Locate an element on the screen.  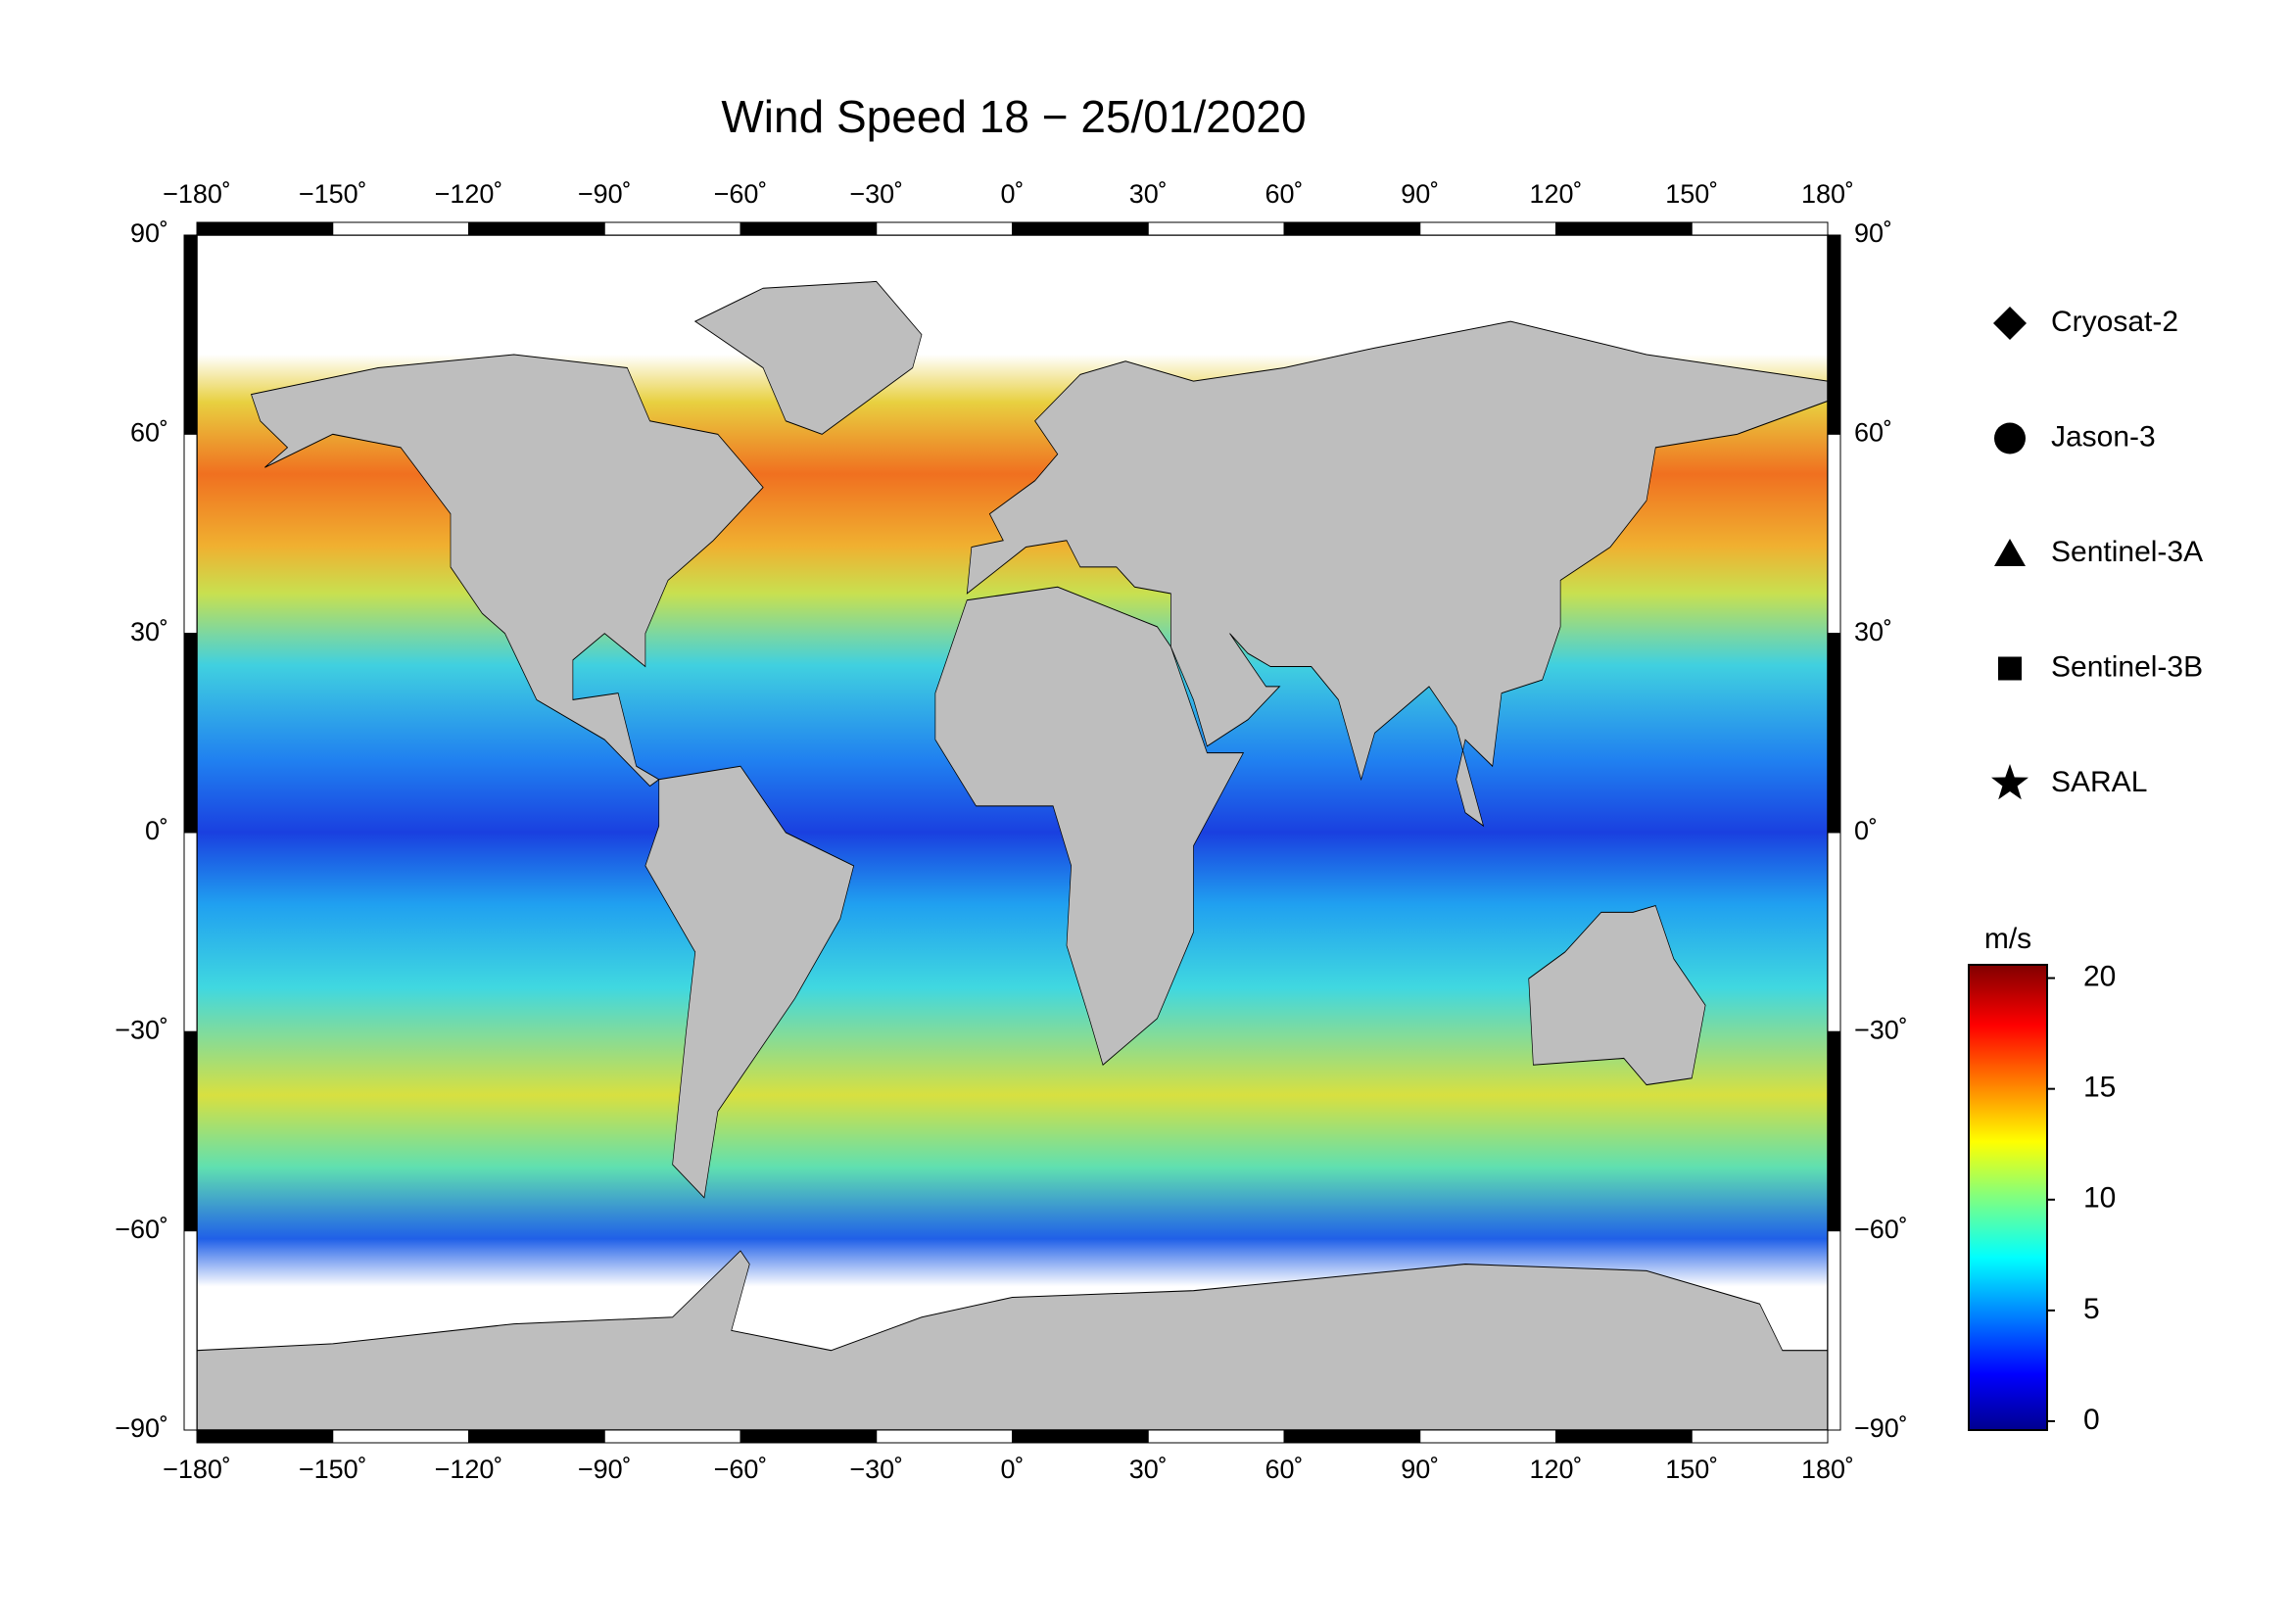
africa is located at coordinates (1089, 826).